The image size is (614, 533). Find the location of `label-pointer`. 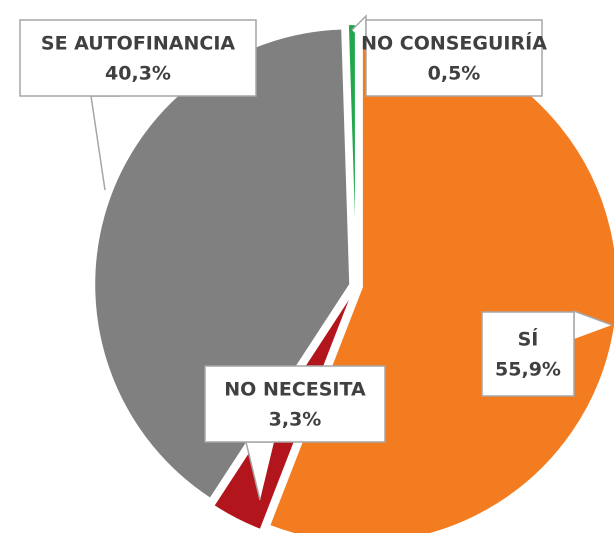

label-pointer is located at coordinates (104, 143).